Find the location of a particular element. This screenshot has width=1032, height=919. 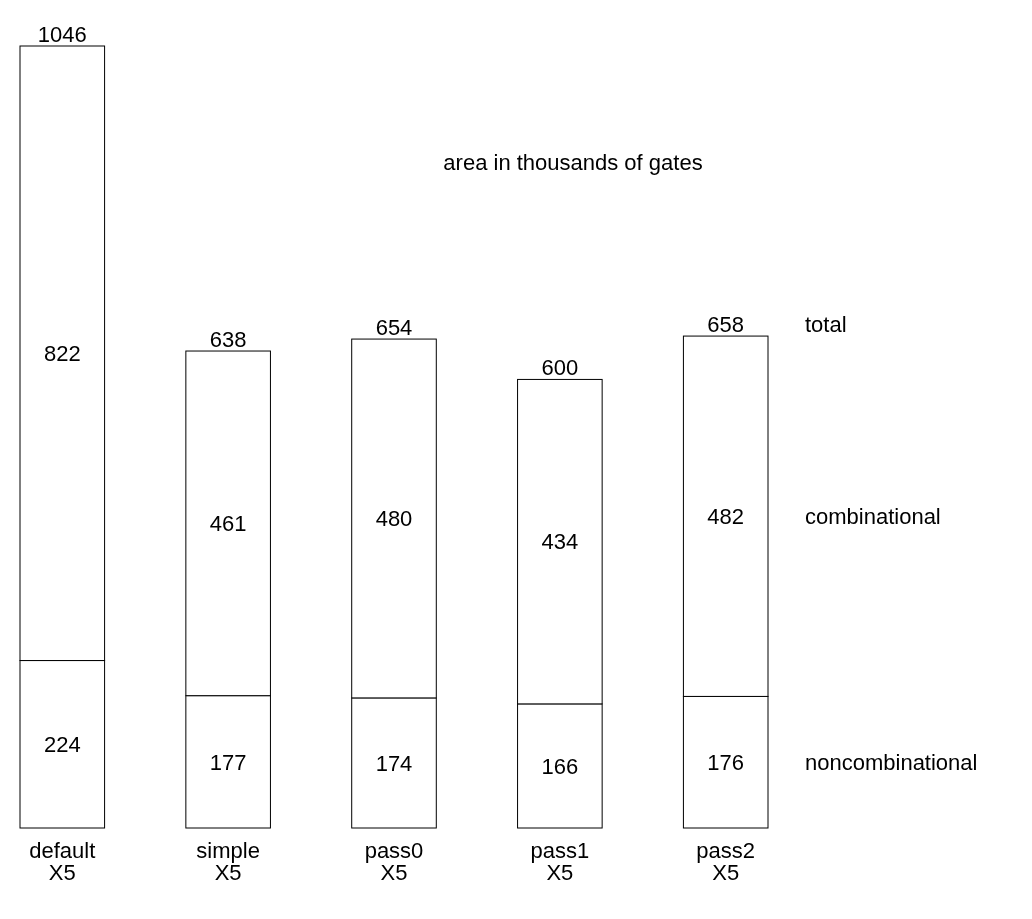

data-label: 434 is located at coordinates (560, 542).